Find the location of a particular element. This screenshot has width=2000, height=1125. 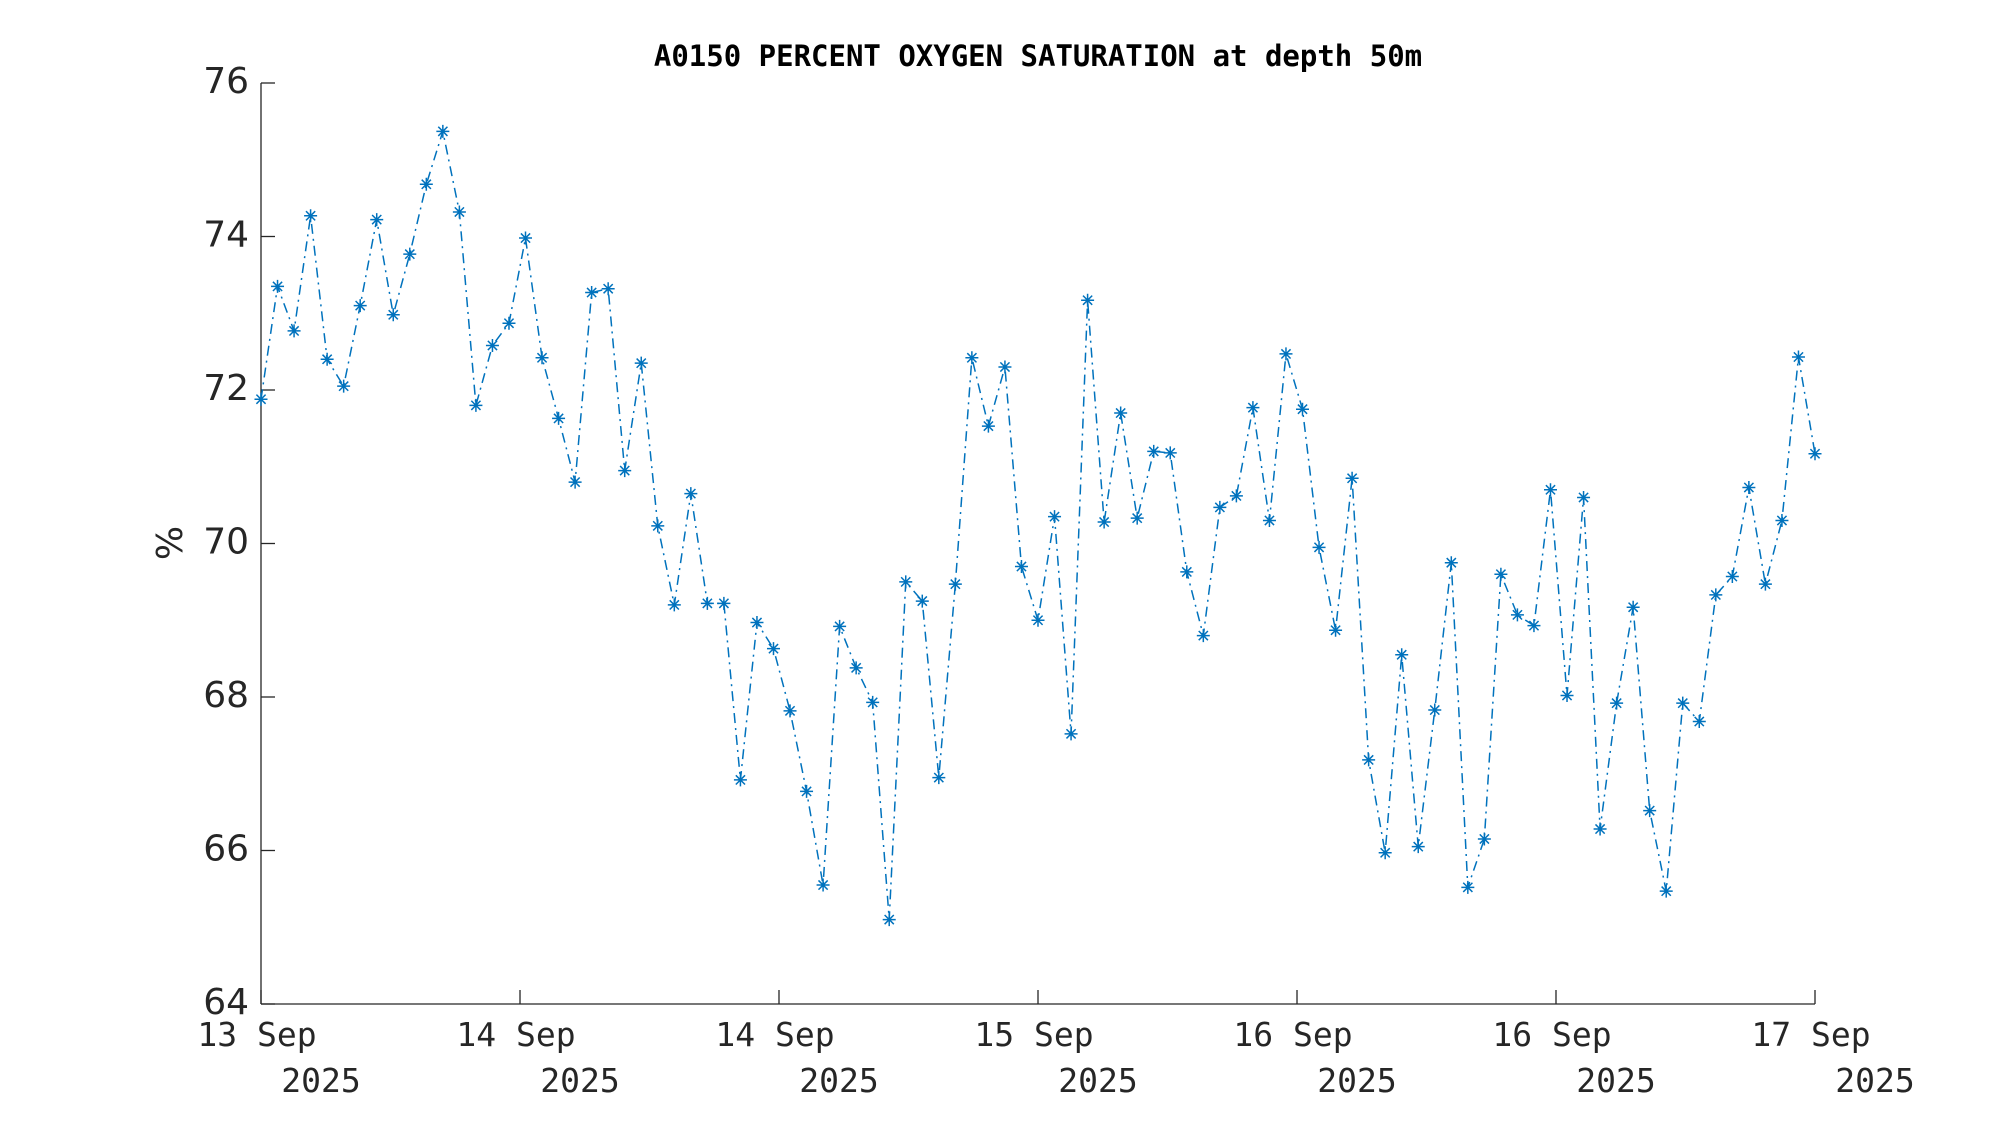

y-tick-label: 66 is located at coordinates (226, 849).